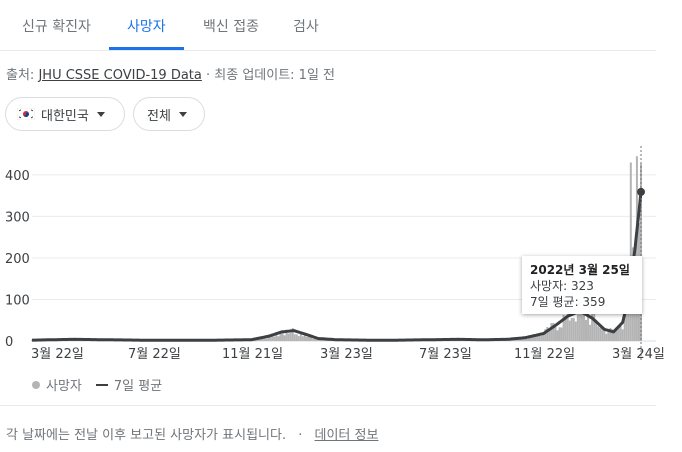 Image resolution: width=682 pixels, height=452 pixels. I want to click on region-value: 대한민국, so click(65, 116).